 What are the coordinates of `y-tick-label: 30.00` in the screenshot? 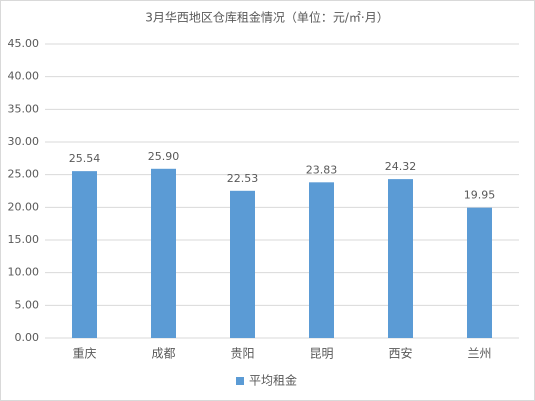 It's located at (24, 141).